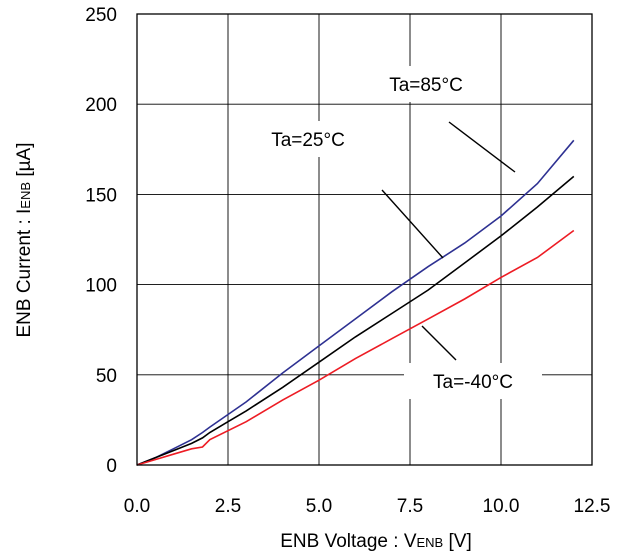  What do you see at coordinates (106, 376) in the screenshot?
I see `y-tick-label: 50` at bounding box center [106, 376].